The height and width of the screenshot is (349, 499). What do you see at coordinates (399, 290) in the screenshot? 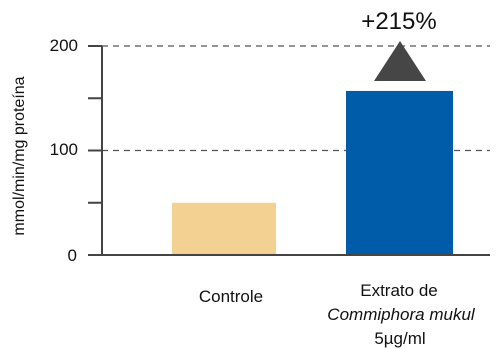
I see `category-label-1-line1: Extrato de` at bounding box center [399, 290].